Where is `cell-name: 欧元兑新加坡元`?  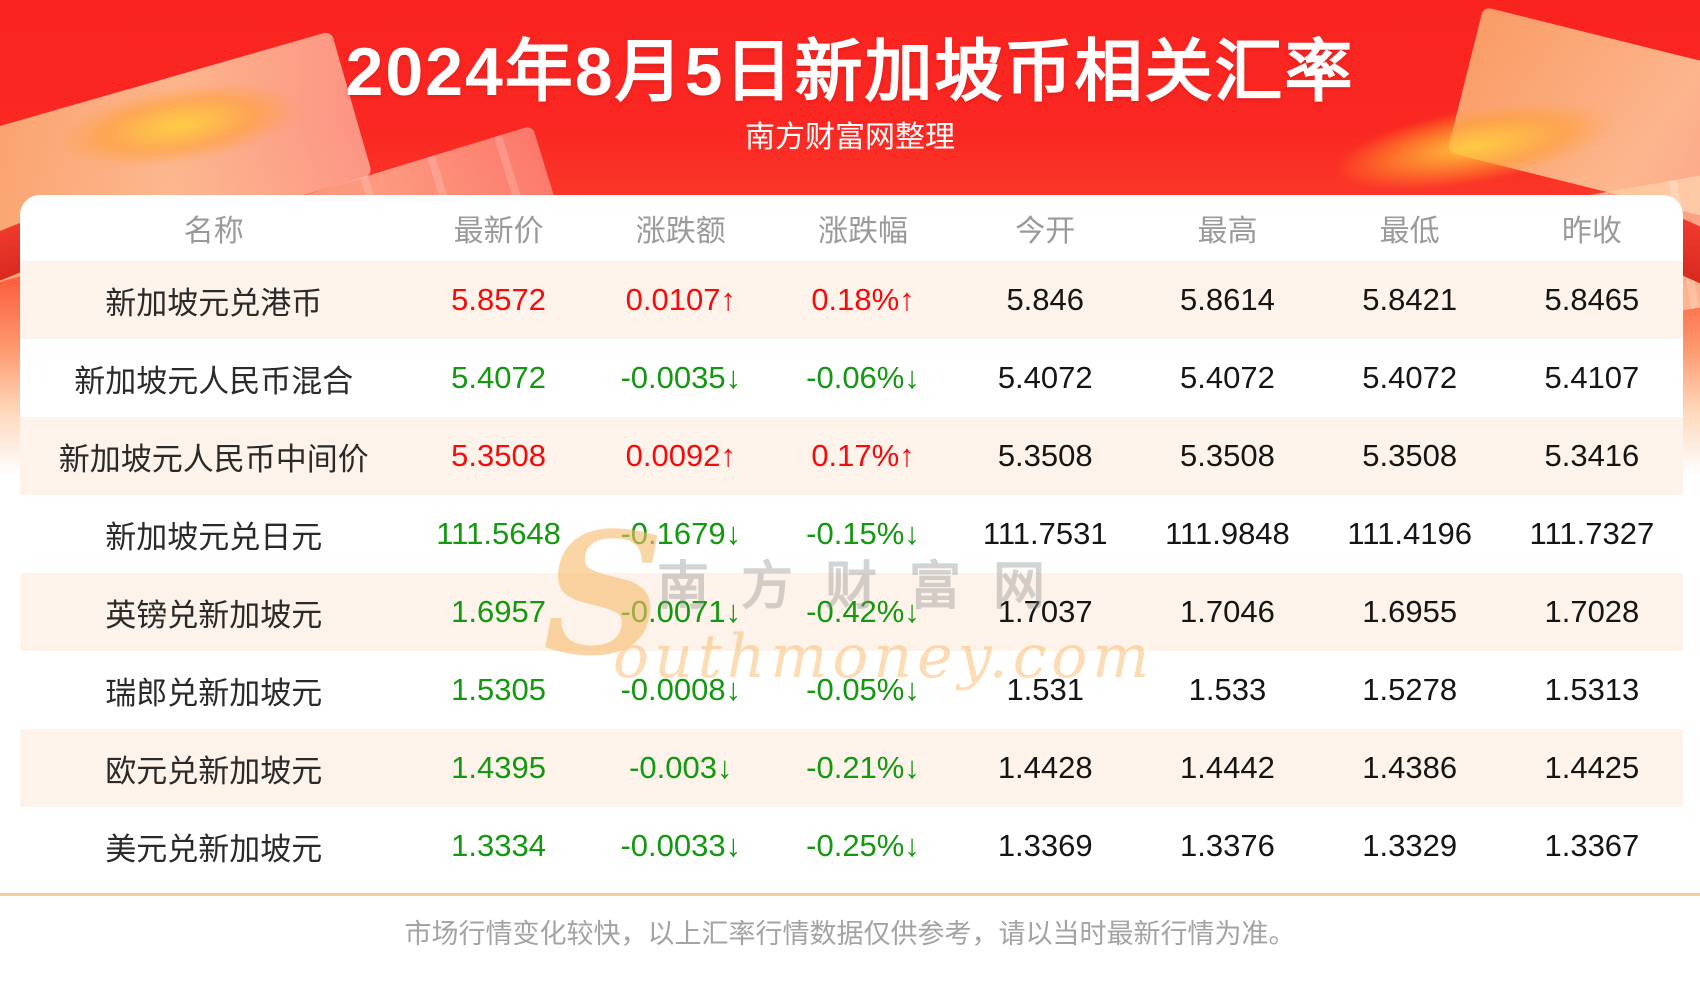
cell-name: 欧元兑新加坡元 is located at coordinates (214, 771).